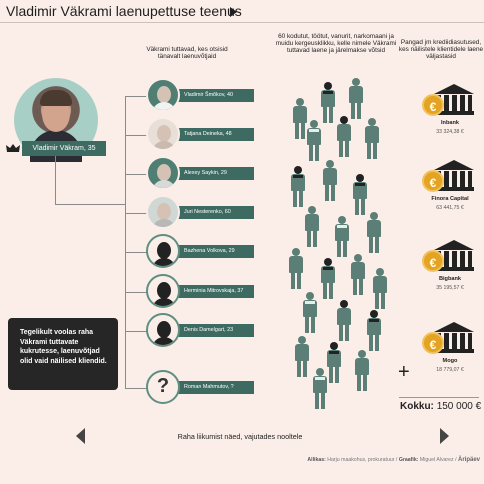 The width and height of the screenshot is (484, 484). I want to click on plus-icon: +, so click(404, 372).